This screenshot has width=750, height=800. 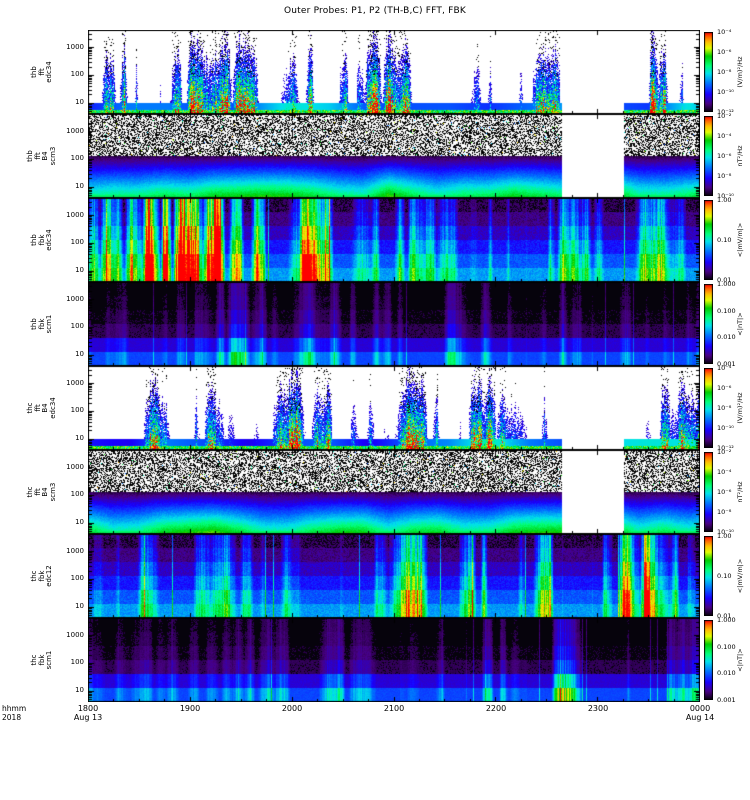 What do you see at coordinates (708, 576) in the screenshot?
I see `colorbar-thc-fbk-edc12` at bounding box center [708, 576].